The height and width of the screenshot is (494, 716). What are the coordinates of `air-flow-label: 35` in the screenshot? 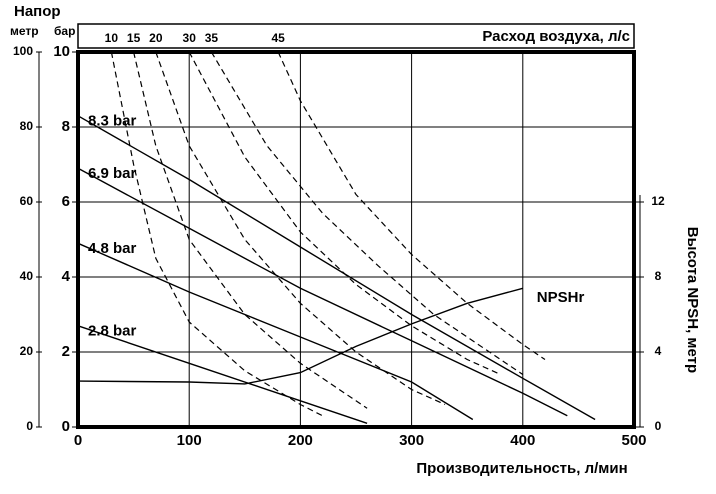 It's located at (212, 38).